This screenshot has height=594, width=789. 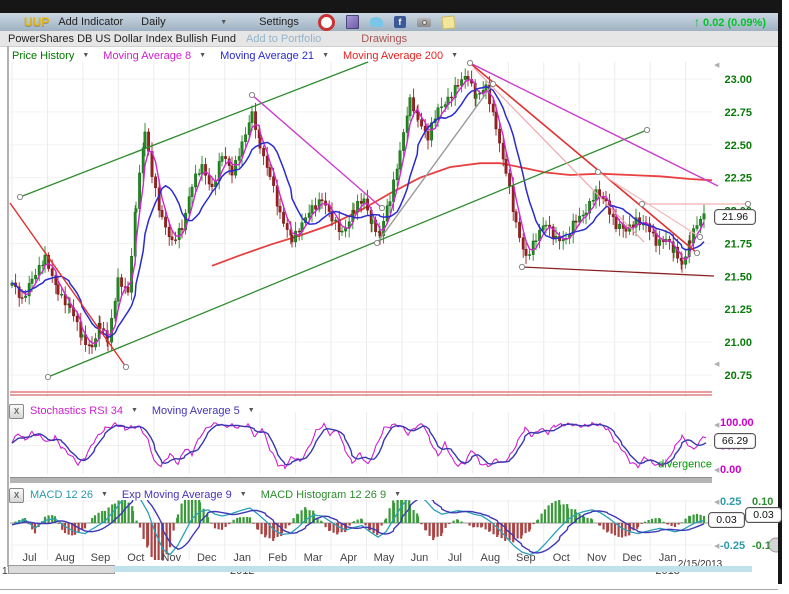 I want to click on svg-text: 22.75, so click(x=738, y=113).